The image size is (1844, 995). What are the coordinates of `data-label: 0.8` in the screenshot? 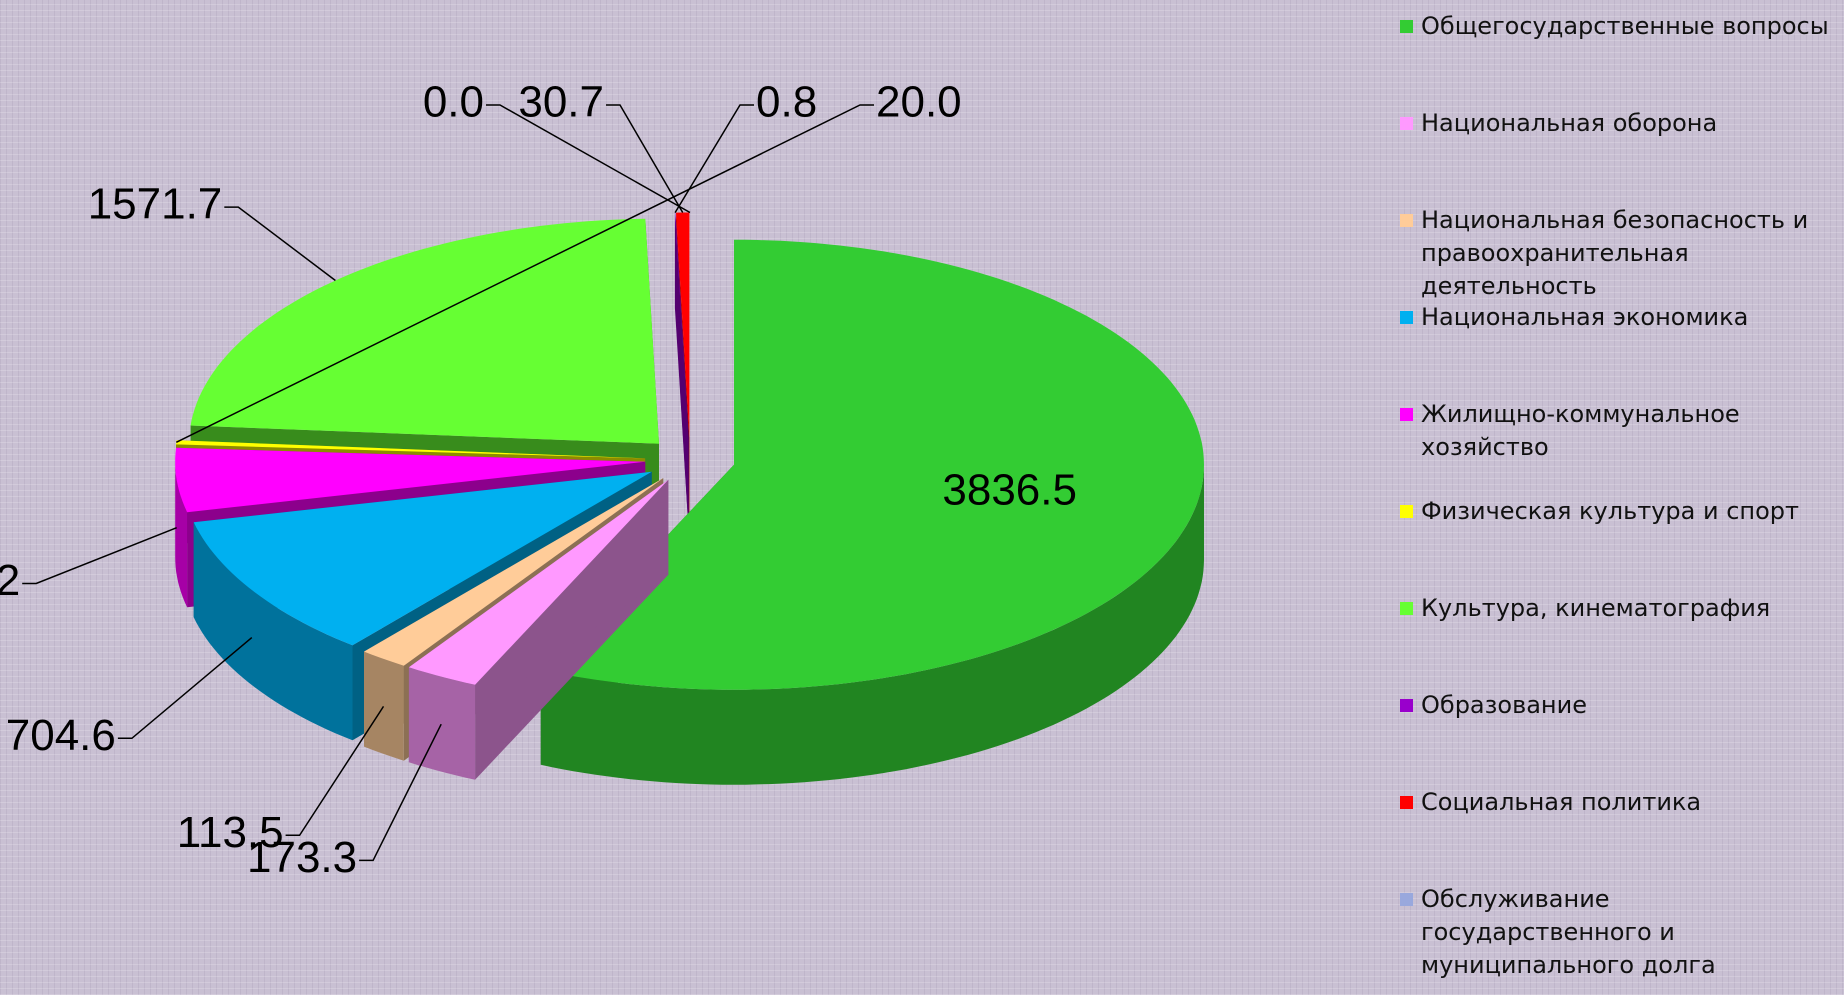 It's located at (786, 102).